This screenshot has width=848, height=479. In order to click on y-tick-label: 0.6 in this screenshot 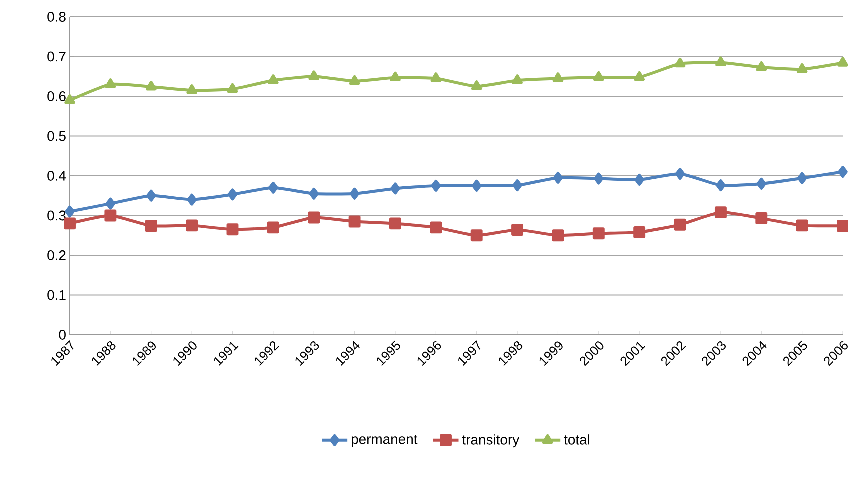, I will do `click(57, 97)`.